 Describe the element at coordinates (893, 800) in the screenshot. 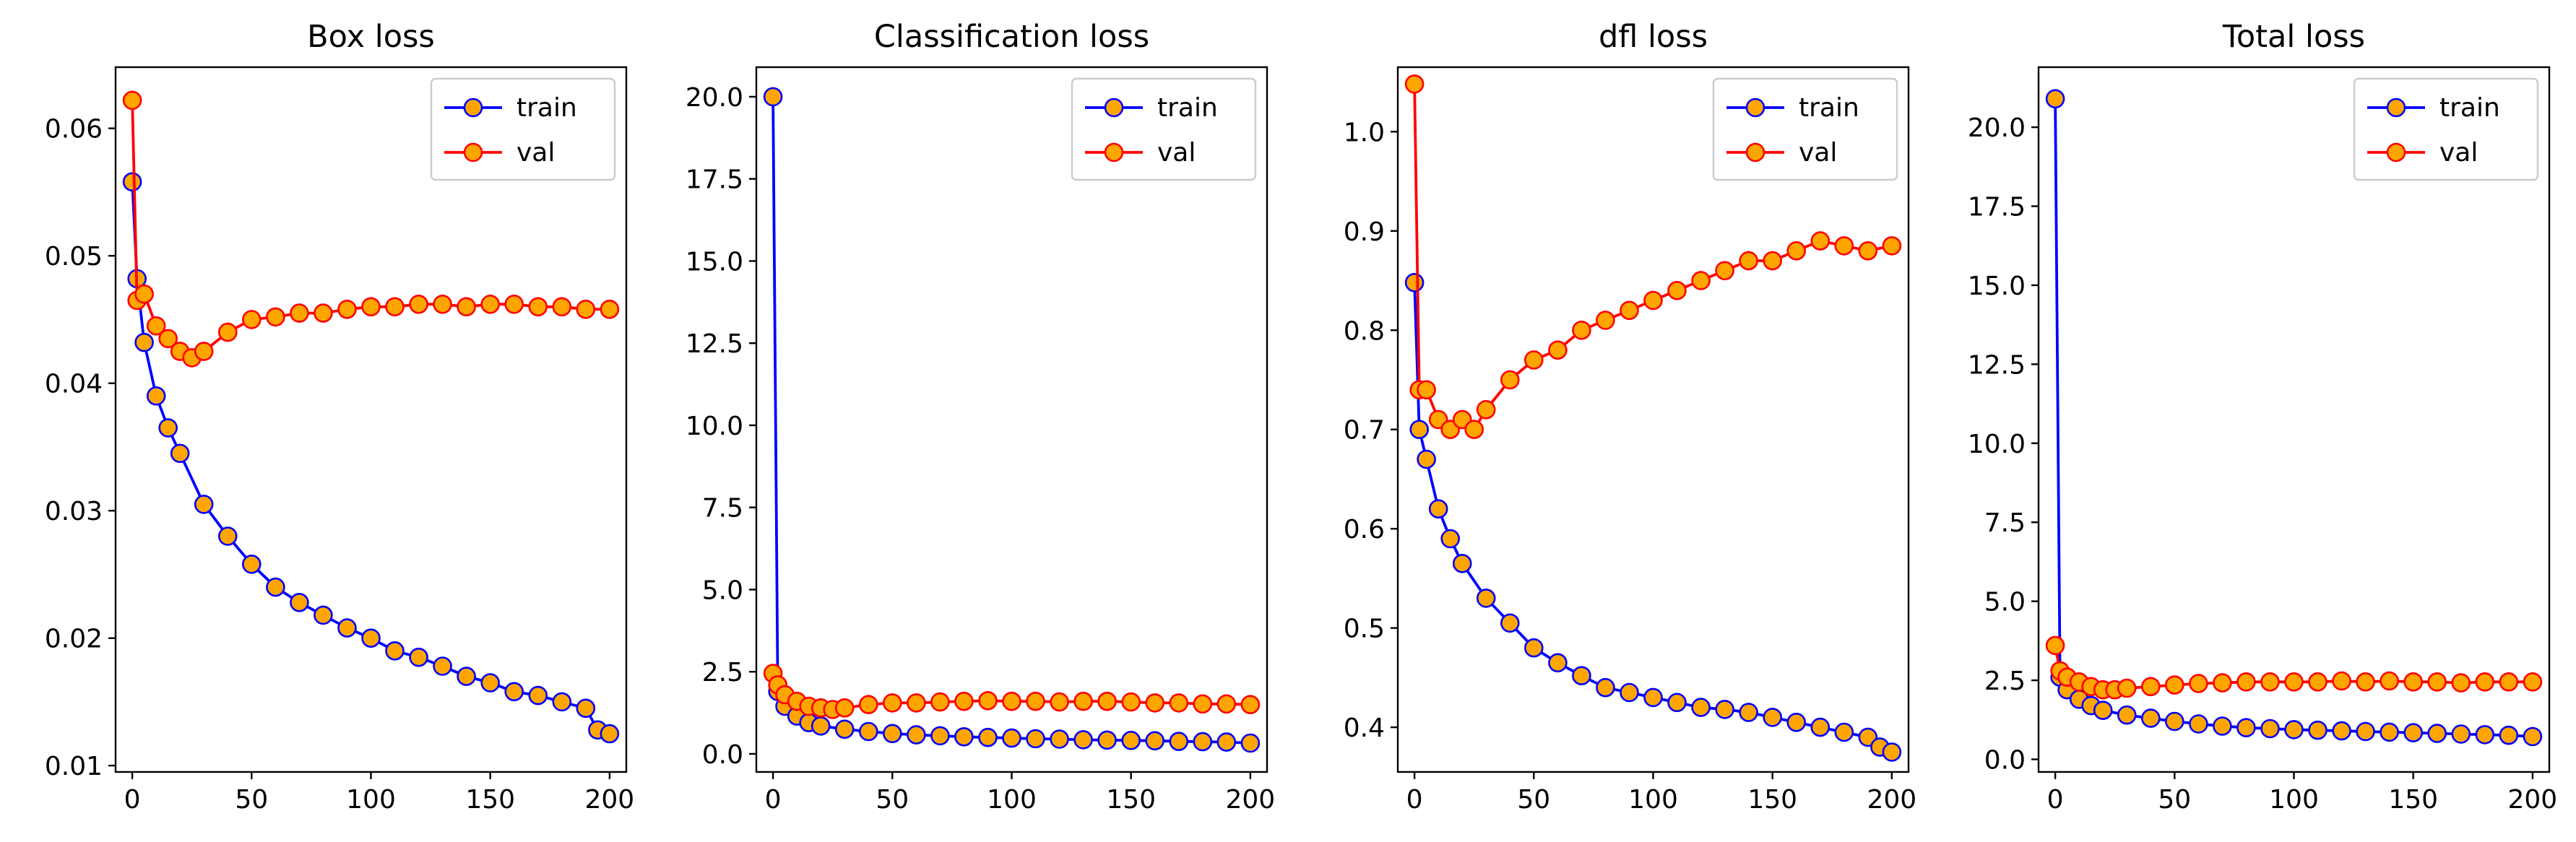

I see `x-tick-label: 50` at that location.